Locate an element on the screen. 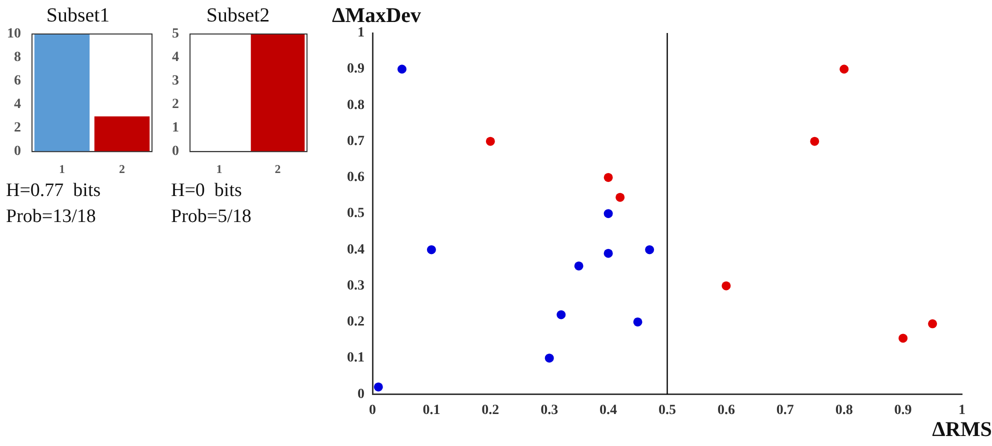 This screenshot has width=992, height=446. y-tick-label: 0.3 is located at coordinates (355, 286).